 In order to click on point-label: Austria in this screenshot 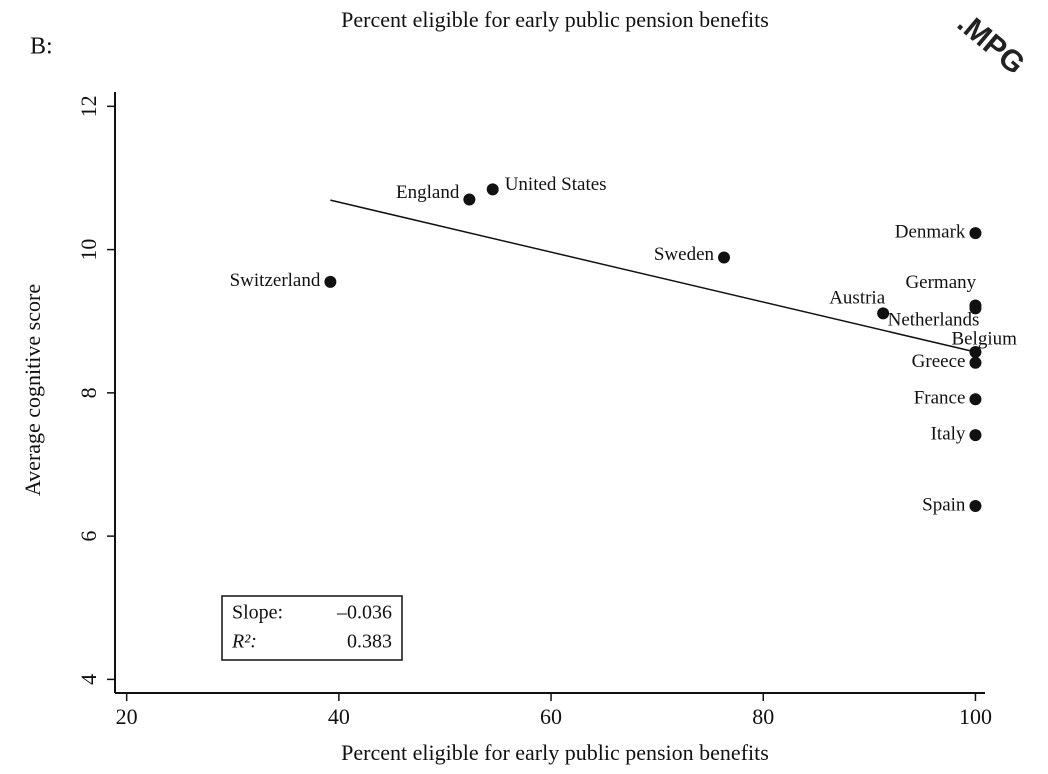, I will do `click(857, 298)`.